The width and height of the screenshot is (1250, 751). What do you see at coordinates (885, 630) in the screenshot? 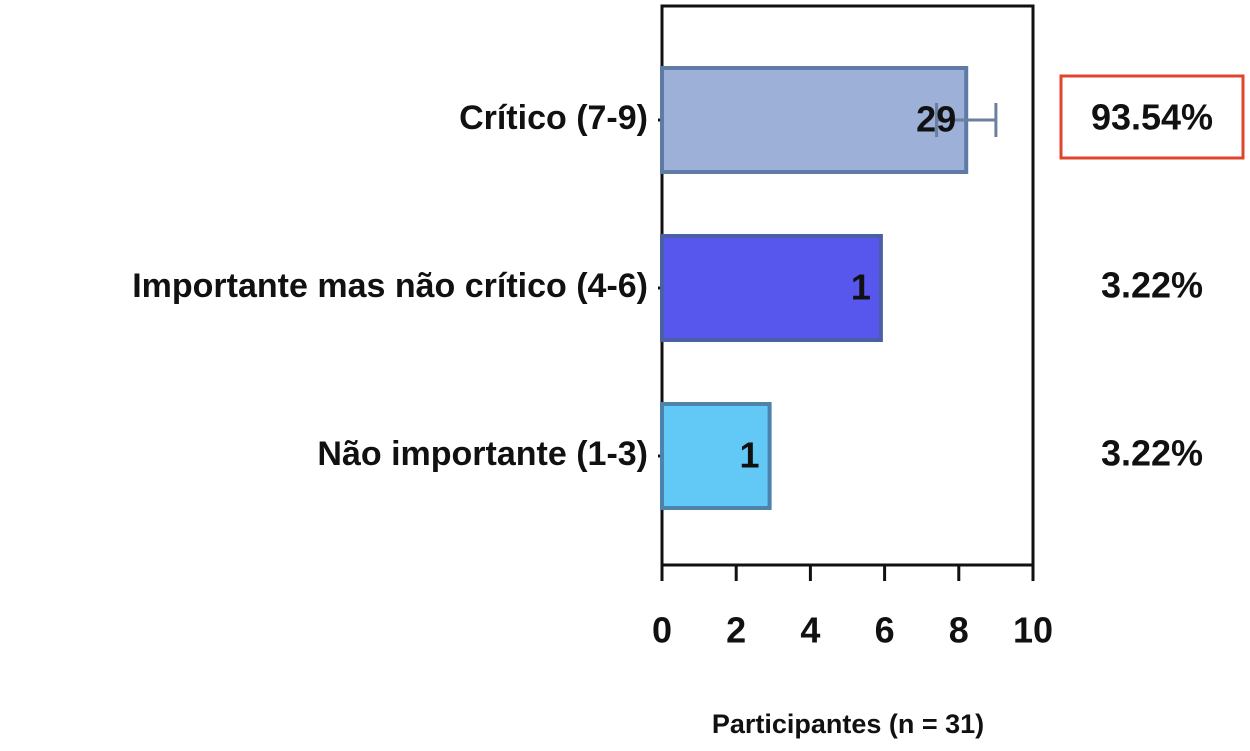
I see `x-tick-label: 6` at bounding box center [885, 630].